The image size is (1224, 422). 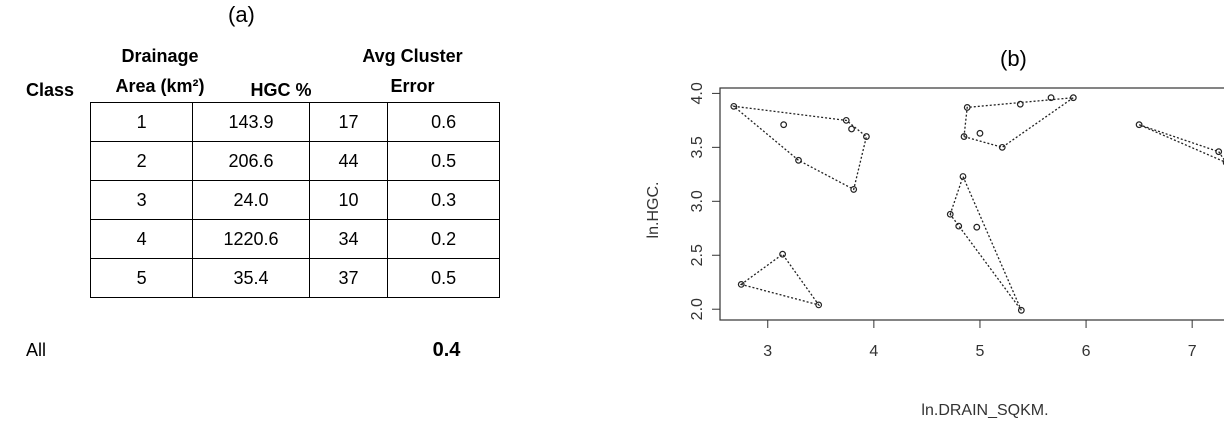 I want to click on cell-class: 4, so click(x=141, y=239).